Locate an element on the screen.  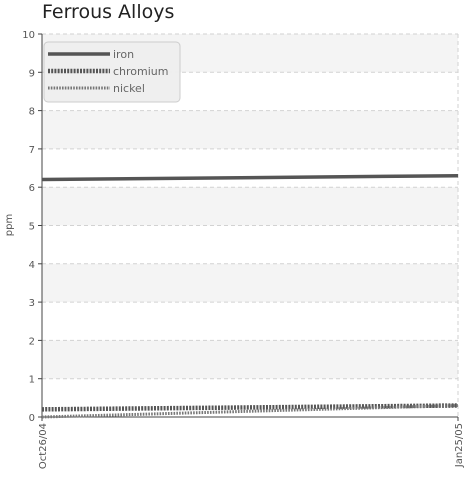
x-tick-labels: Oct26/04 Jan25/05 is located at coordinates (251, 443).